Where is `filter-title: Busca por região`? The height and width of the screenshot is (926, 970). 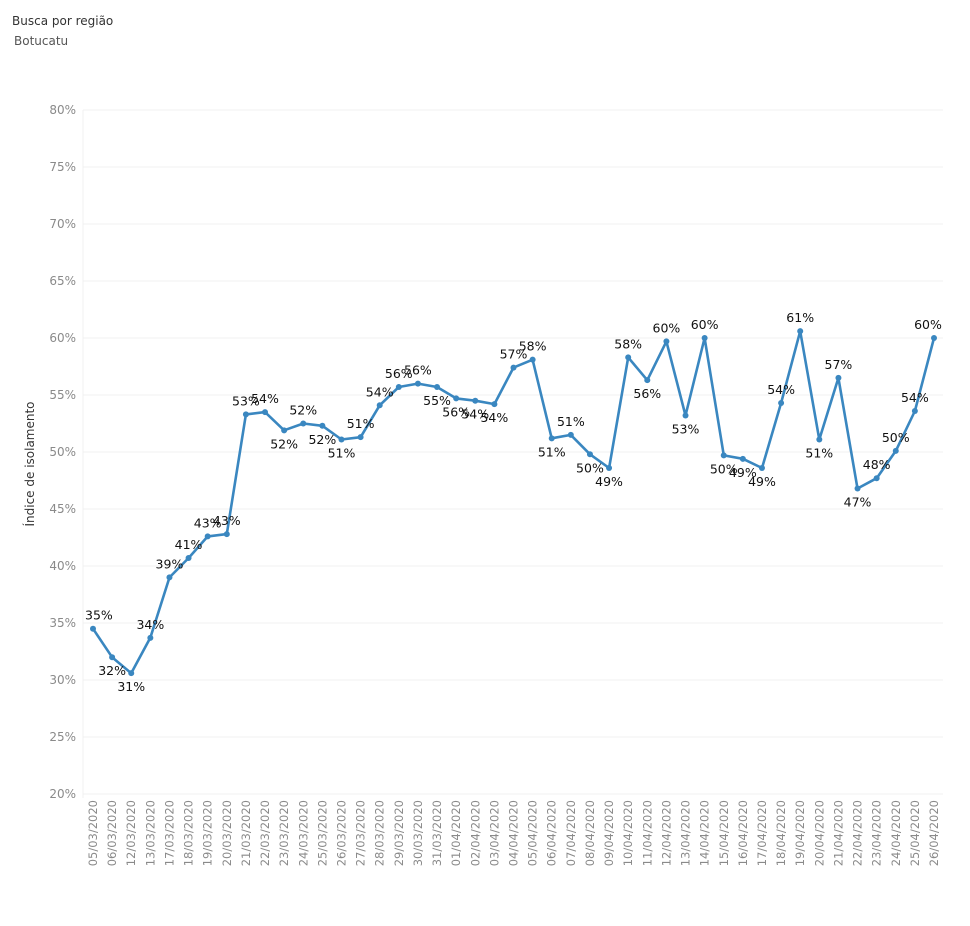
filter-title: Busca por região is located at coordinates (63, 21).